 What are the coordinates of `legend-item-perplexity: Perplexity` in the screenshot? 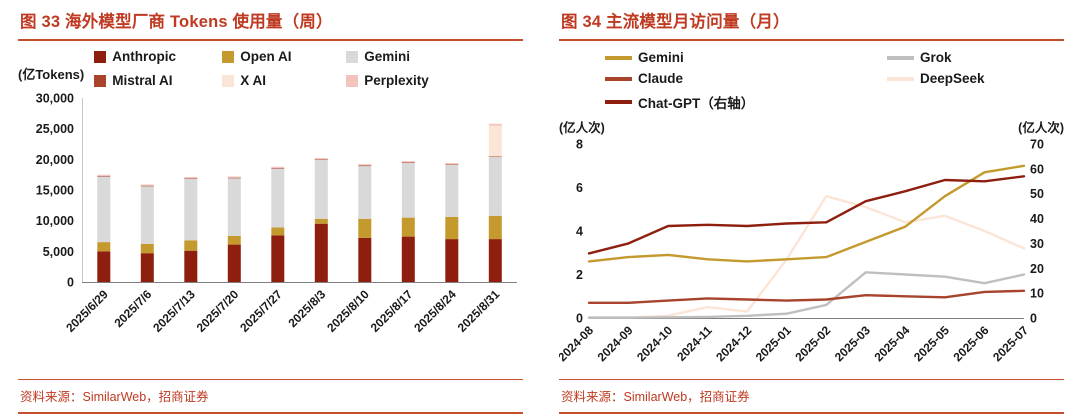 It's located at (387, 80).